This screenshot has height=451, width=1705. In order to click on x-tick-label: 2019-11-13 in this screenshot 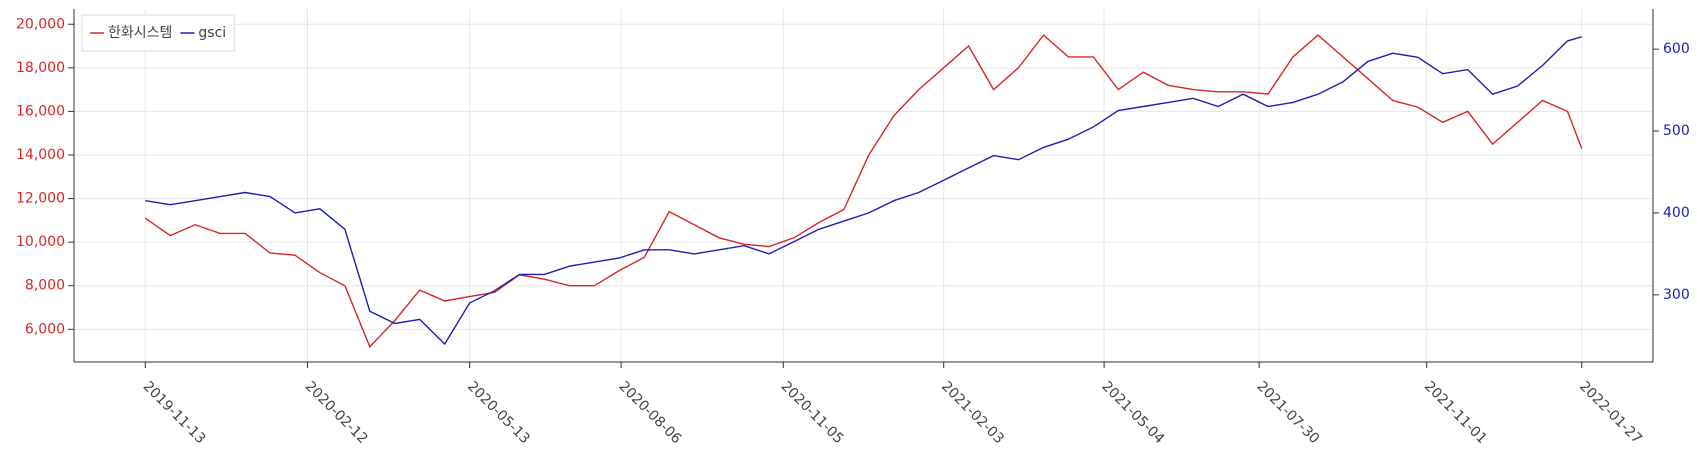, I will do `click(174, 412)`.